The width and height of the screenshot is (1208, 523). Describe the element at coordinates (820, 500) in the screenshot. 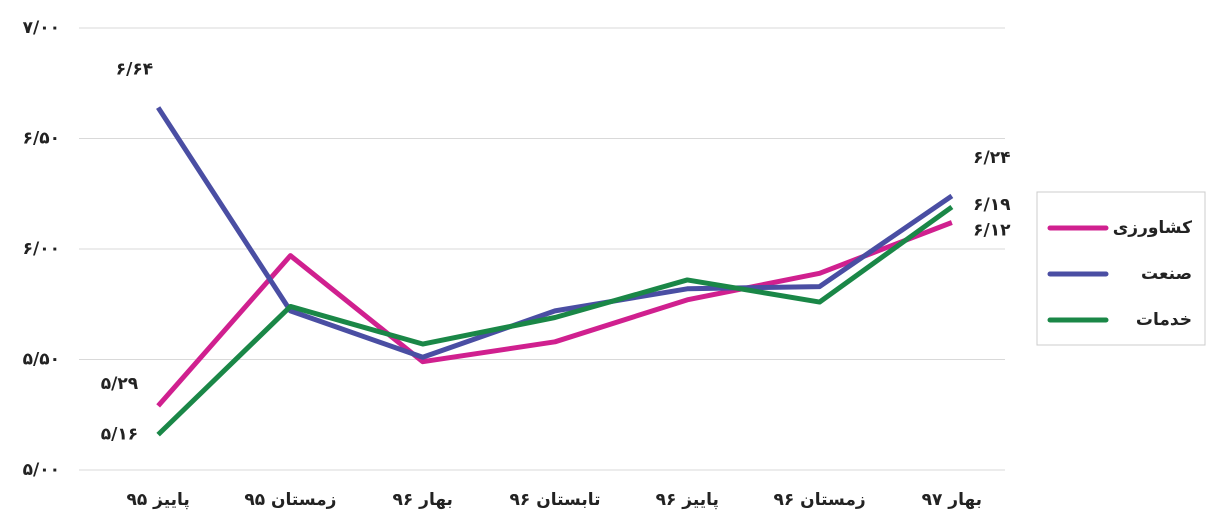

I see `x-tick-label: زمستان ۹۶` at that location.